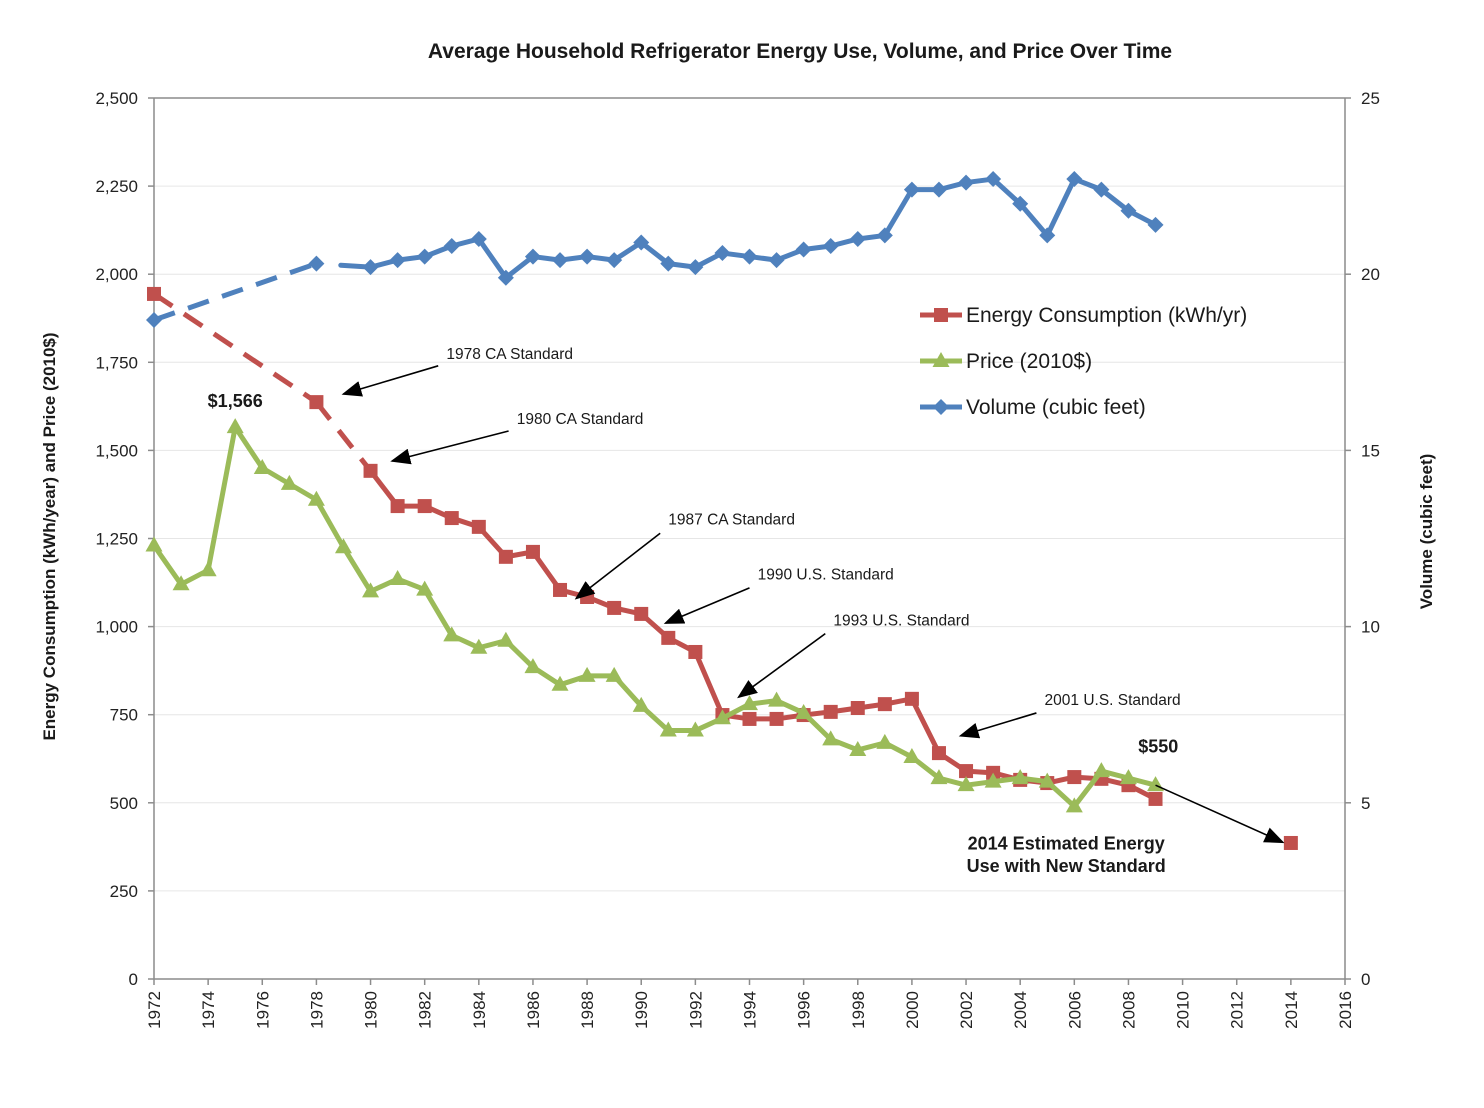 The height and width of the screenshot is (1108, 1484). Describe the element at coordinates (1020, 1010) in the screenshot. I see `x-tick-label: 2004` at that location.